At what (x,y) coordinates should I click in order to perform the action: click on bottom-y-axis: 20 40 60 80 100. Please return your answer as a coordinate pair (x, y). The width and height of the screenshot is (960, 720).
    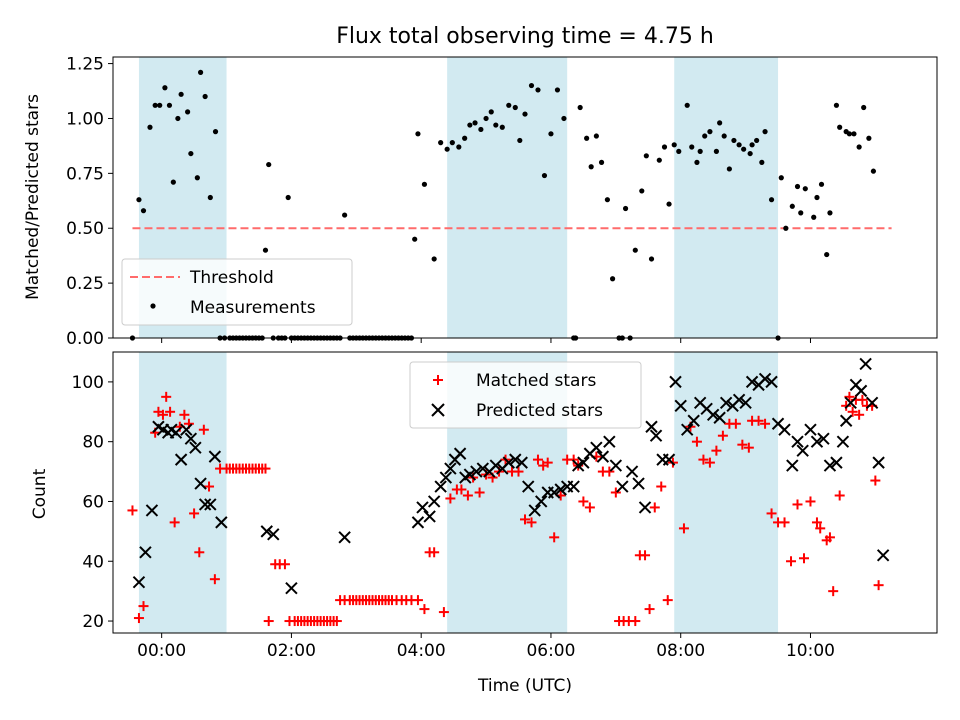
    Looking at the image, I should click on (92, 502).